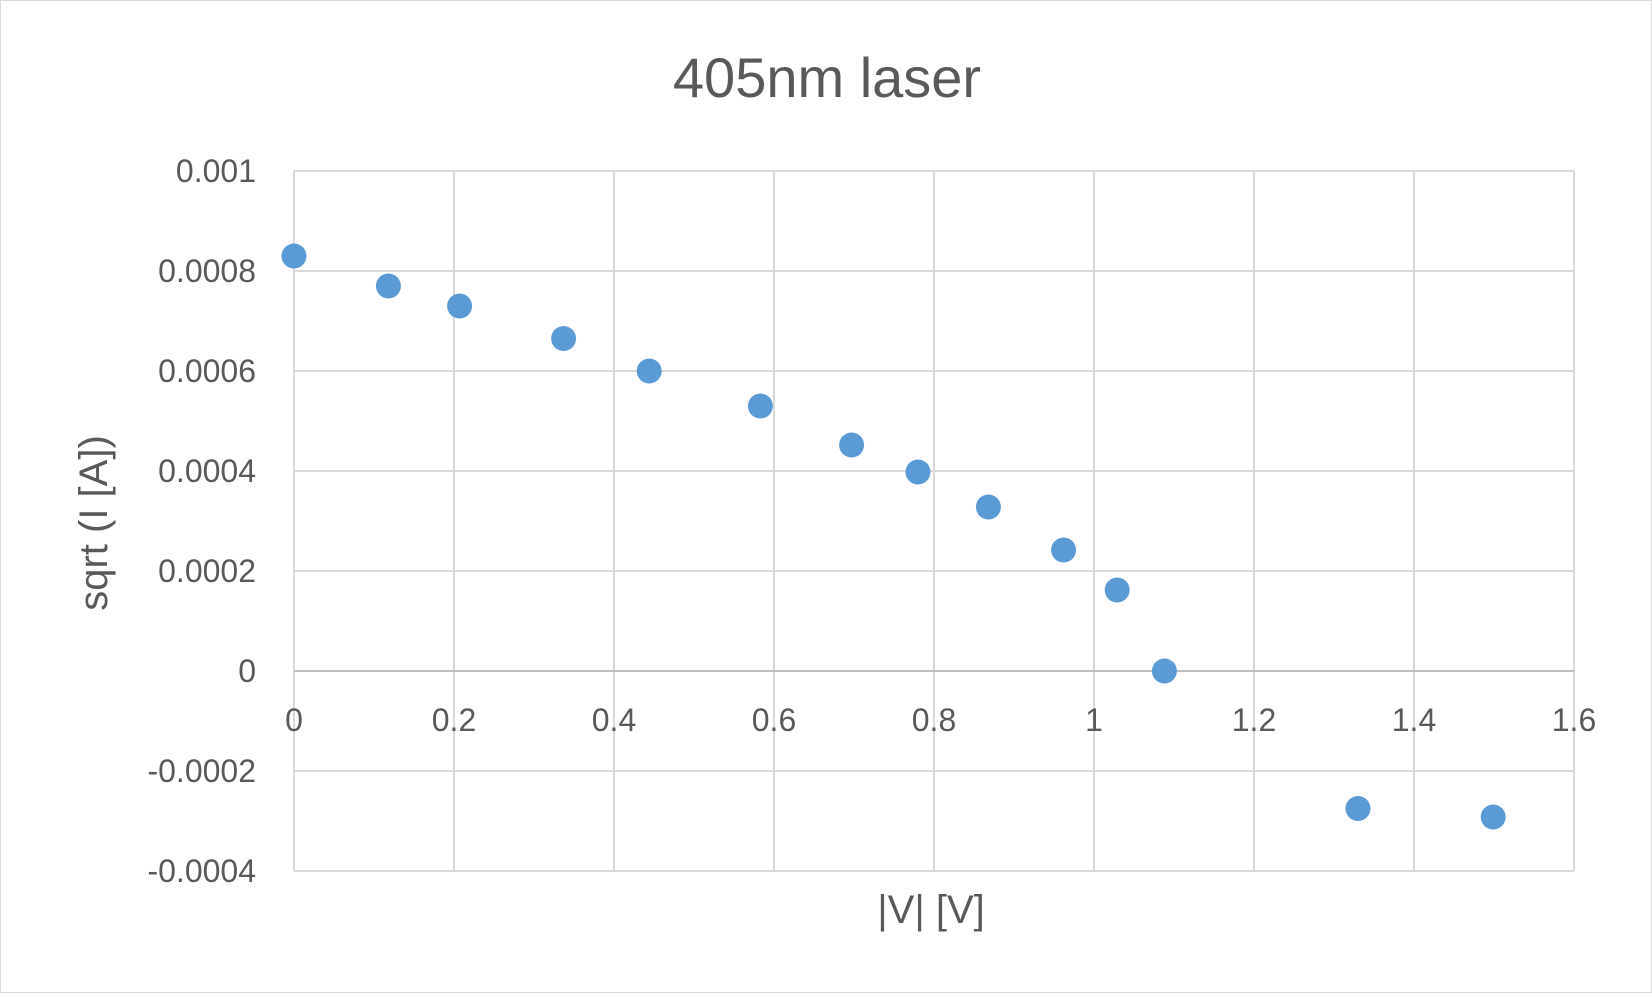 The height and width of the screenshot is (997, 1652). Describe the element at coordinates (247, 671) in the screenshot. I see `y-tick-label: 0` at that location.